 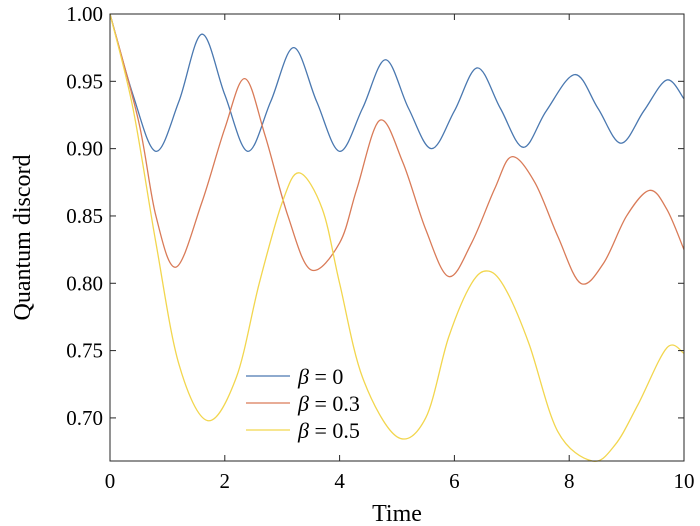 I want to click on y-tick-label: 0.75, so click(x=84, y=351).